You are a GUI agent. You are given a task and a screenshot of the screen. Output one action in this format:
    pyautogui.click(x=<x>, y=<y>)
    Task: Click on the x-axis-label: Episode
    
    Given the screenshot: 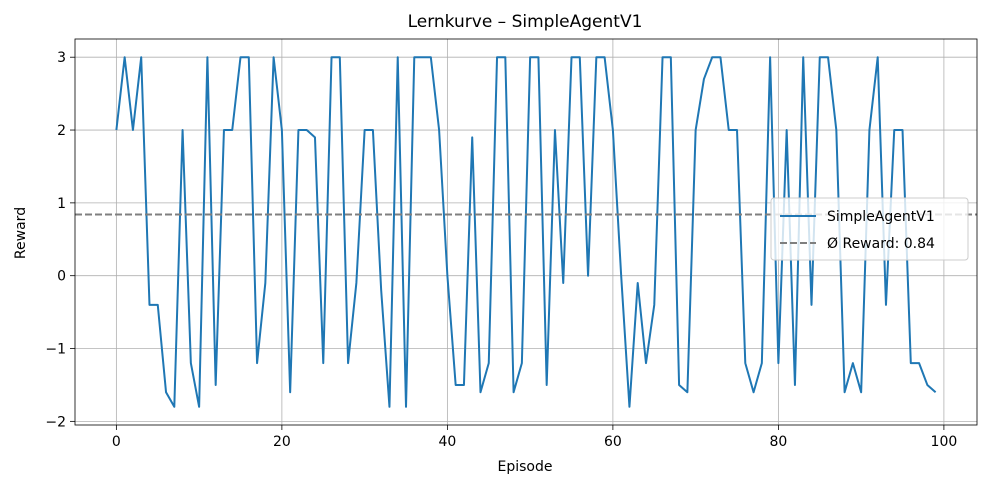 What is the action you would take?
    pyautogui.click(x=525, y=467)
    